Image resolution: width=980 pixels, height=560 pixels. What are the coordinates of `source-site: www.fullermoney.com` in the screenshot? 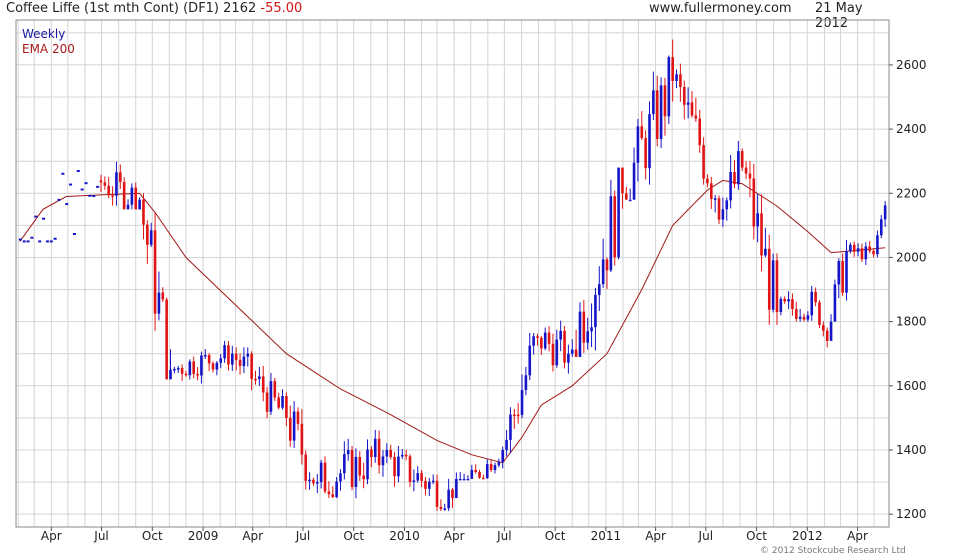 It's located at (720, 8).